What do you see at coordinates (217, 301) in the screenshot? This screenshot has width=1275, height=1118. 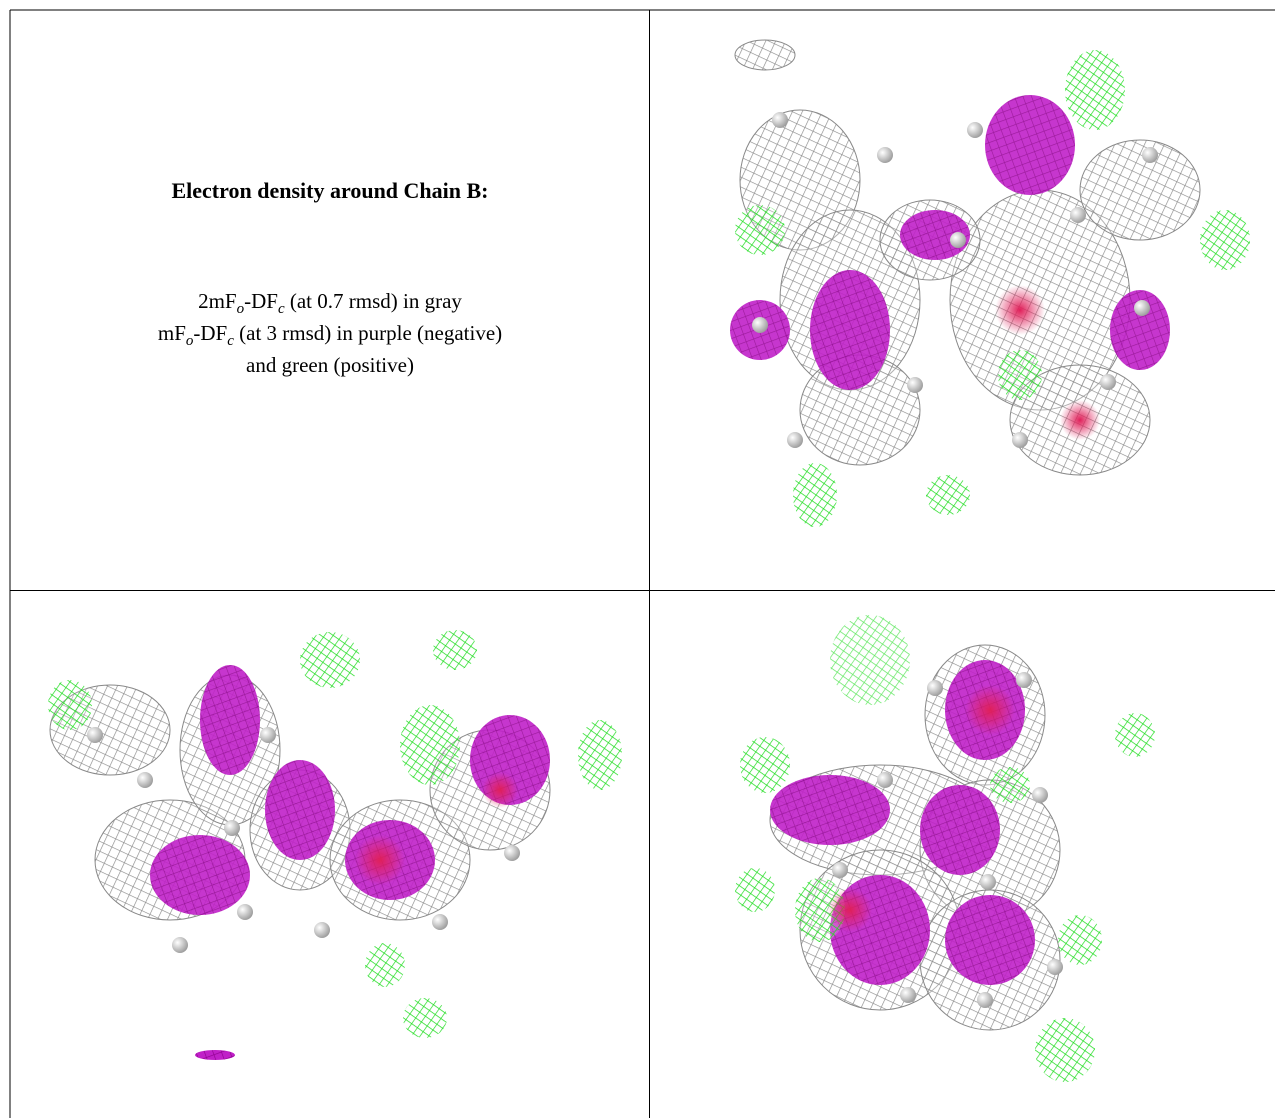 I see `text-run: 2mF` at bounding box center [217, 301].